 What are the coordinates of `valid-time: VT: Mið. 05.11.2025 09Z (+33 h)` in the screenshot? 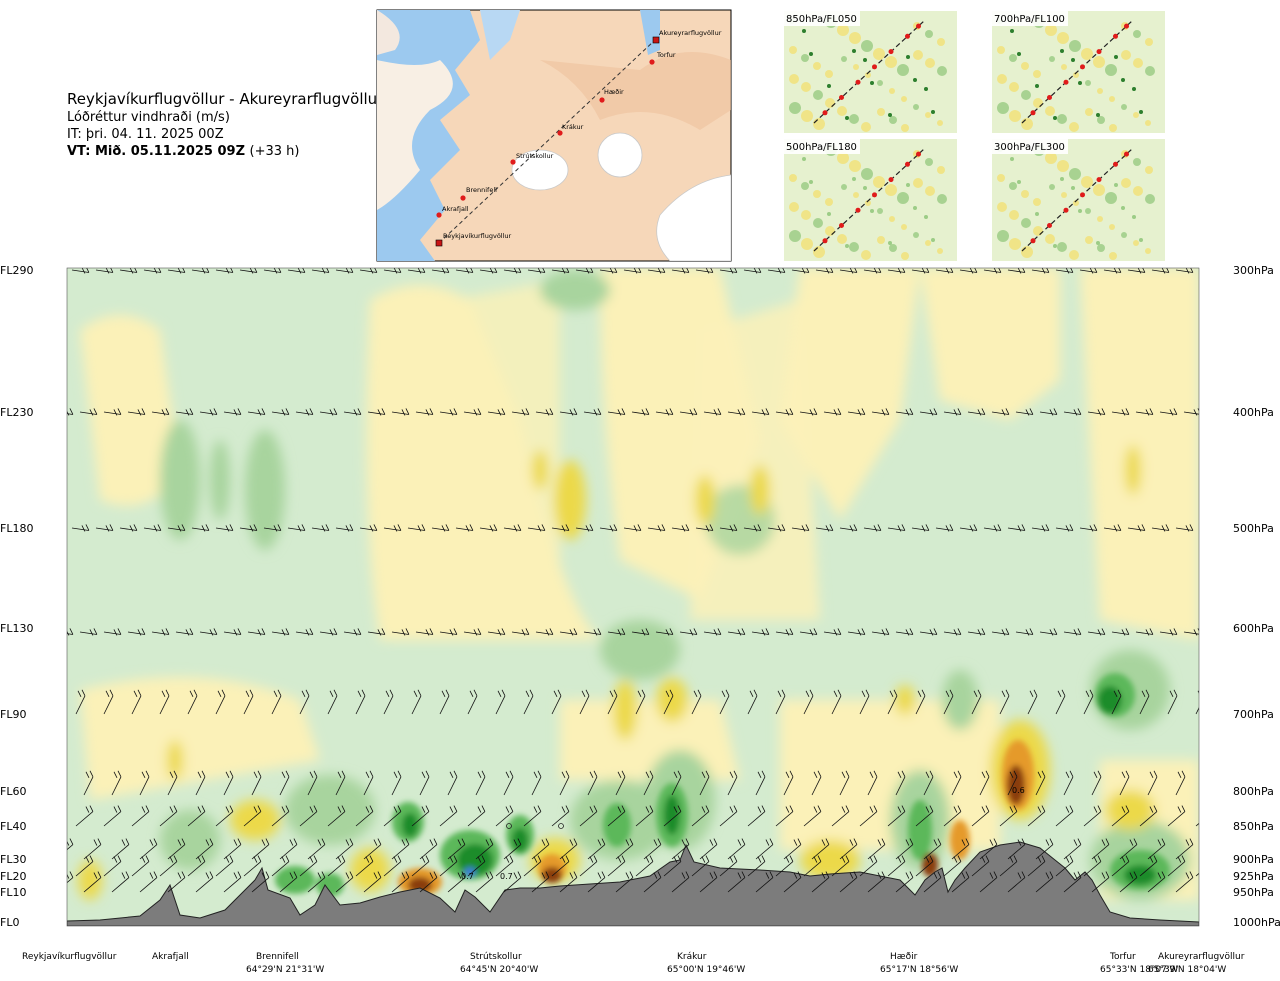 It's located at (183, 151).